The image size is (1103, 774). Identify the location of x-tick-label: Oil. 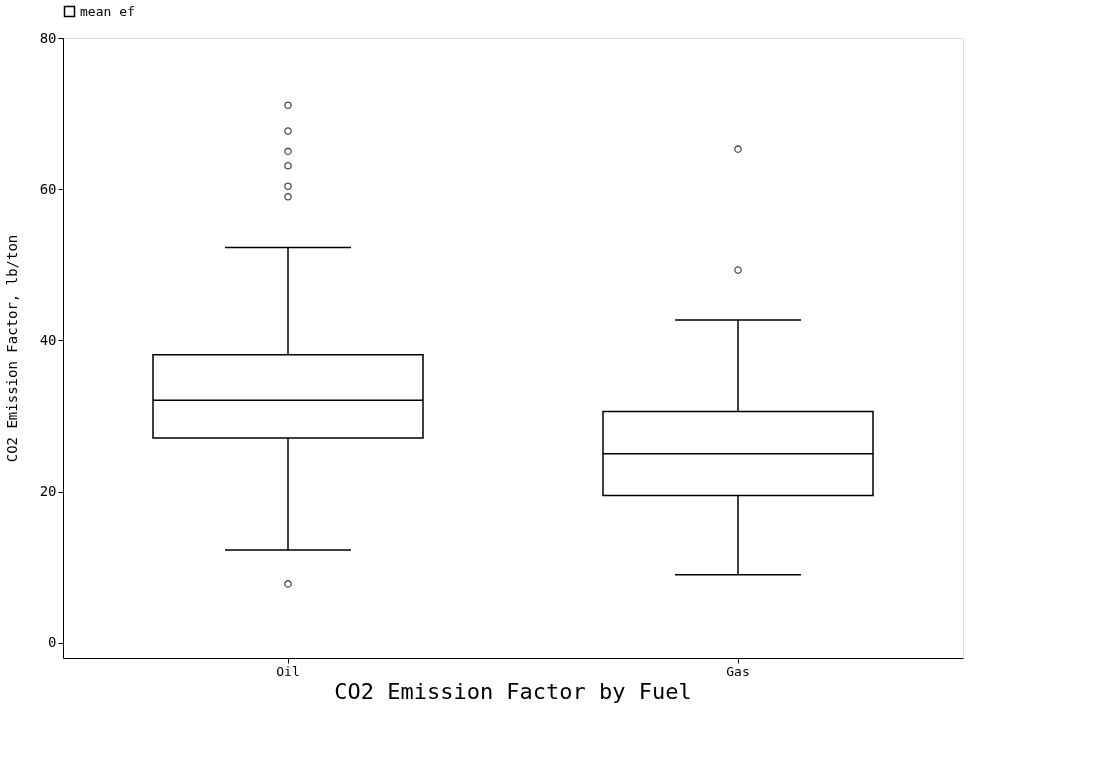
(288, 671).